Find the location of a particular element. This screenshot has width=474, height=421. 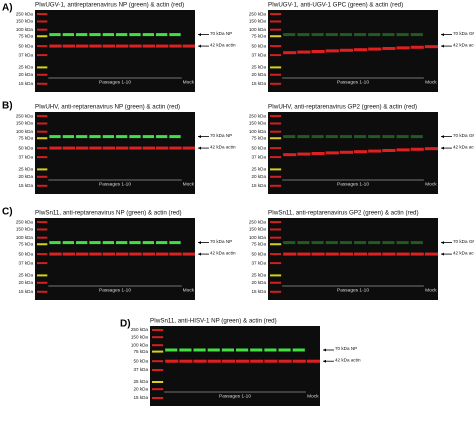

mock-label: Mock is located at coordinates (189, 82).